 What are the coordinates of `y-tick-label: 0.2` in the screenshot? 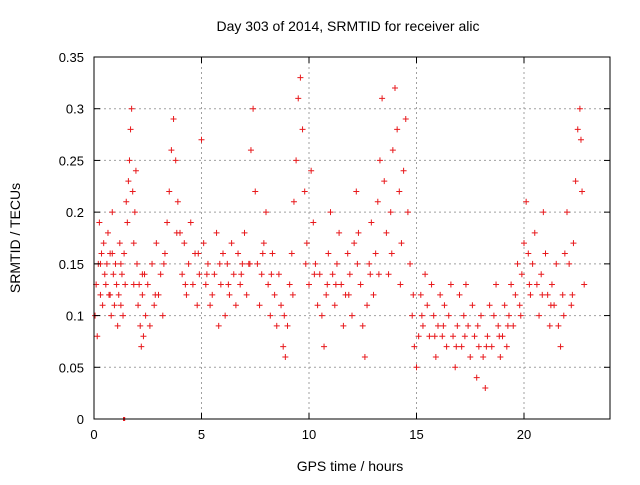 It's located at (75, 212).